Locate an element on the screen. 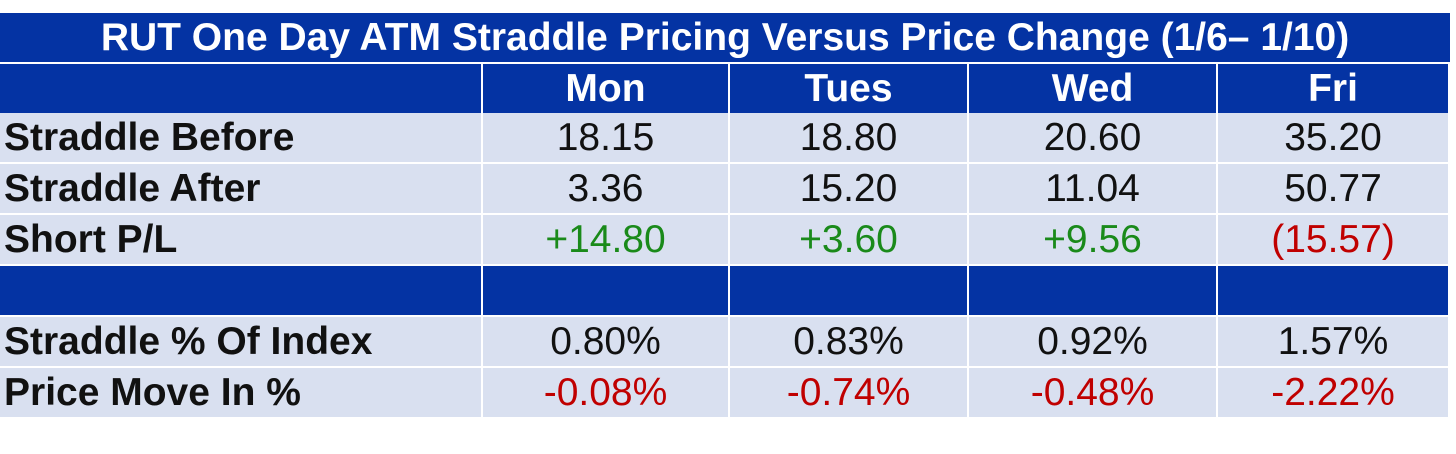 This screenshot has width=1456, height=454. table-cell-positive: +9.56 is located at coordinates (1093, 240).